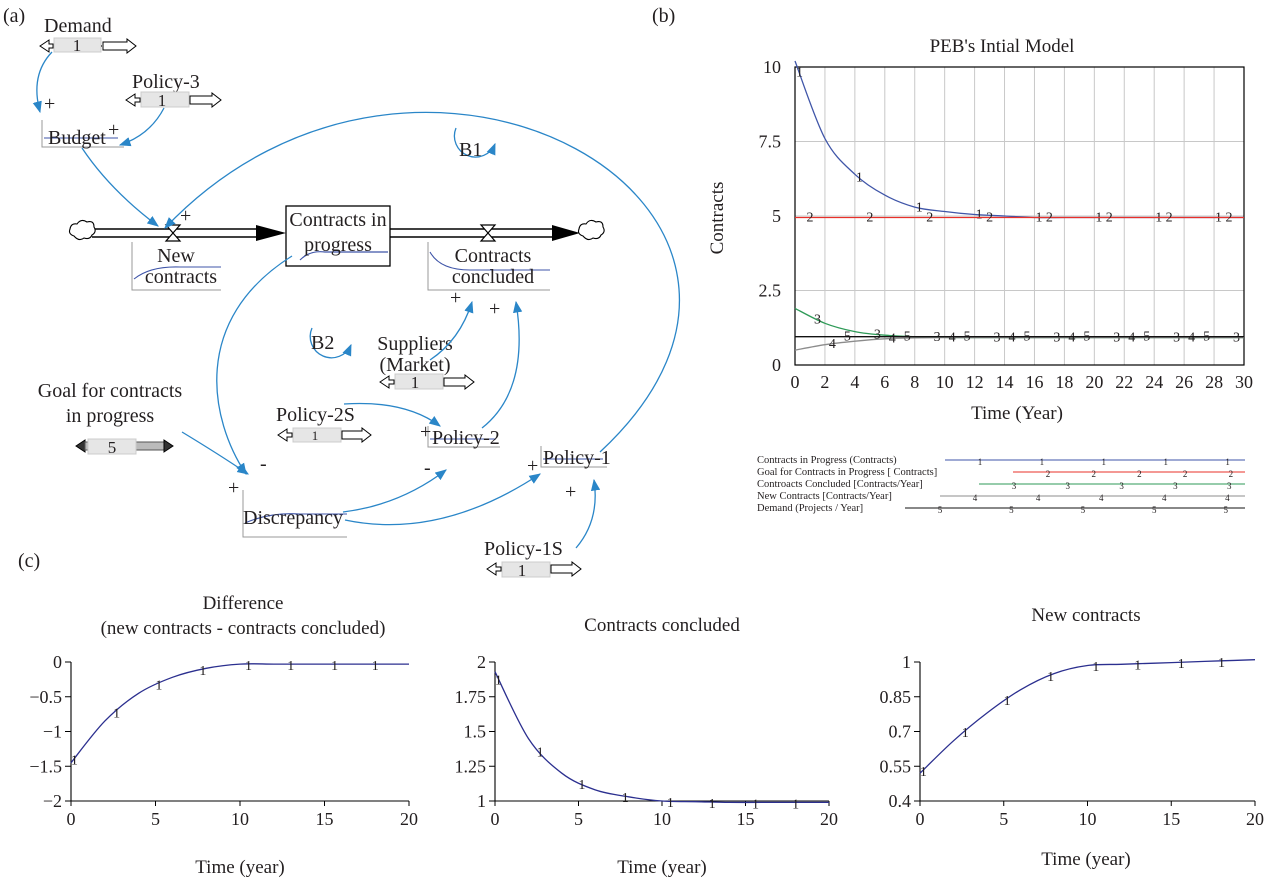  What do you see at coordinates (426, 362) in the screenshot?
I see `suppliers-slider: Suppliers (Market) 1` at bounding box center [426, 362].